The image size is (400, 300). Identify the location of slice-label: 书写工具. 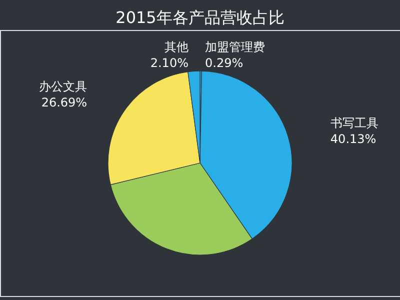
(354, 123).